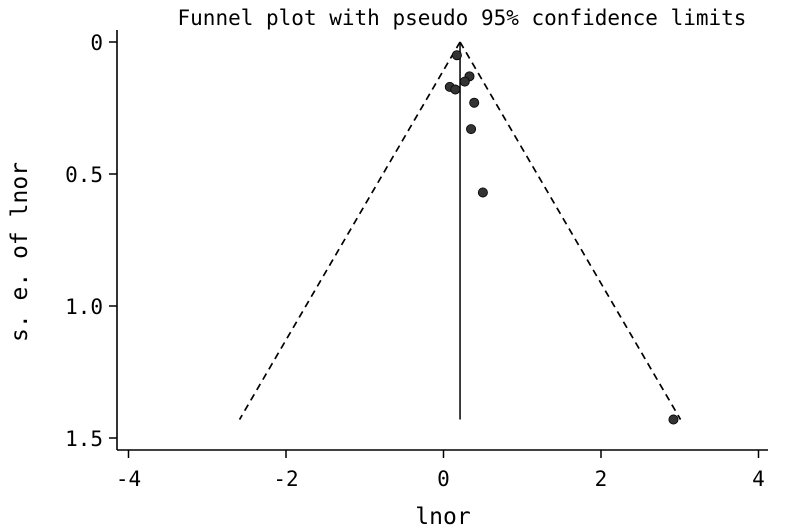 Image resolution: width=803 pixels, height=531 pixels. What do you see at coordinates (128, 479) in the screenshot?
I see `x-tick-label-0: -4` at bounding box center [128, 479].